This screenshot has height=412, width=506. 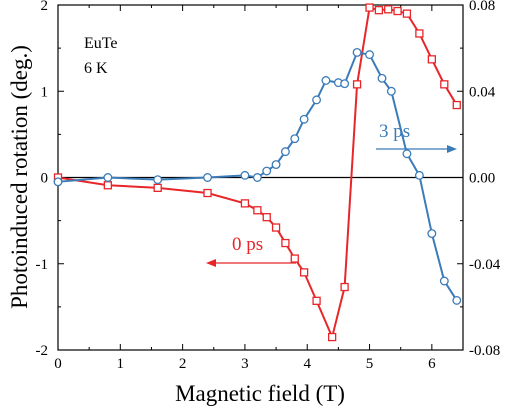 What do you see at coordinates (482, 92) in the screenshot?
I see `y2-tick-label: 0.04` at bounding box center [482, 92].